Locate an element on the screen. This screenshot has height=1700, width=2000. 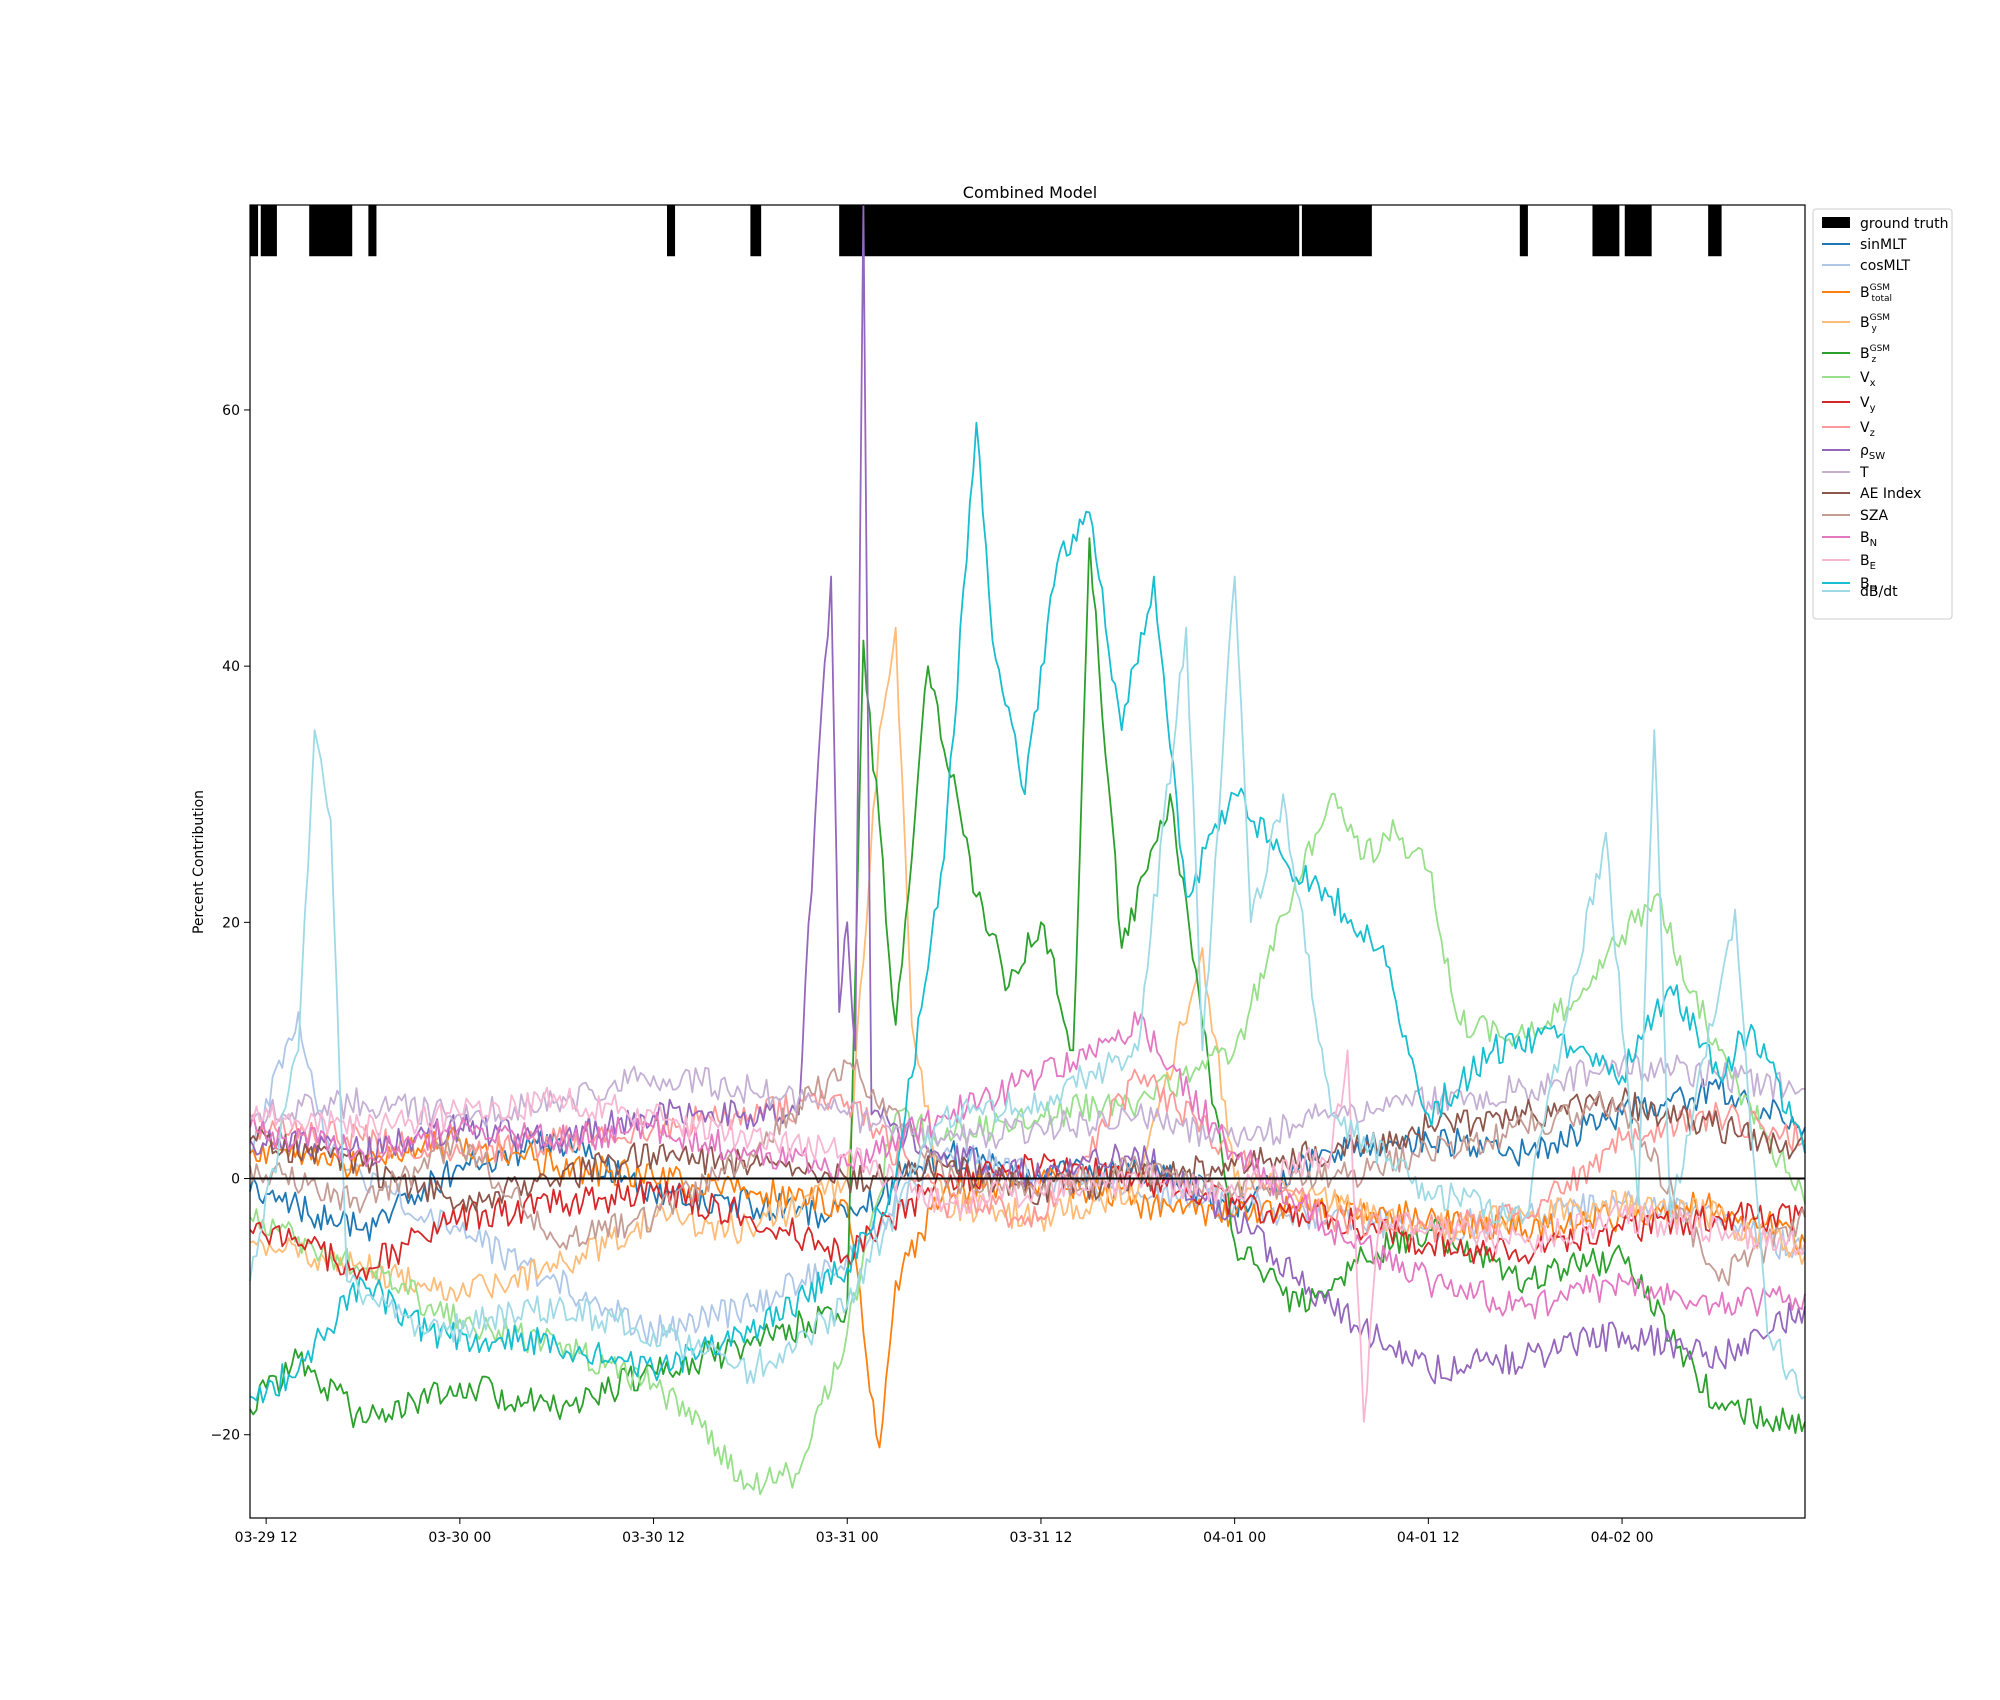
x-tick-label: 04-01 12 is located at coordinates (1428, 1538).